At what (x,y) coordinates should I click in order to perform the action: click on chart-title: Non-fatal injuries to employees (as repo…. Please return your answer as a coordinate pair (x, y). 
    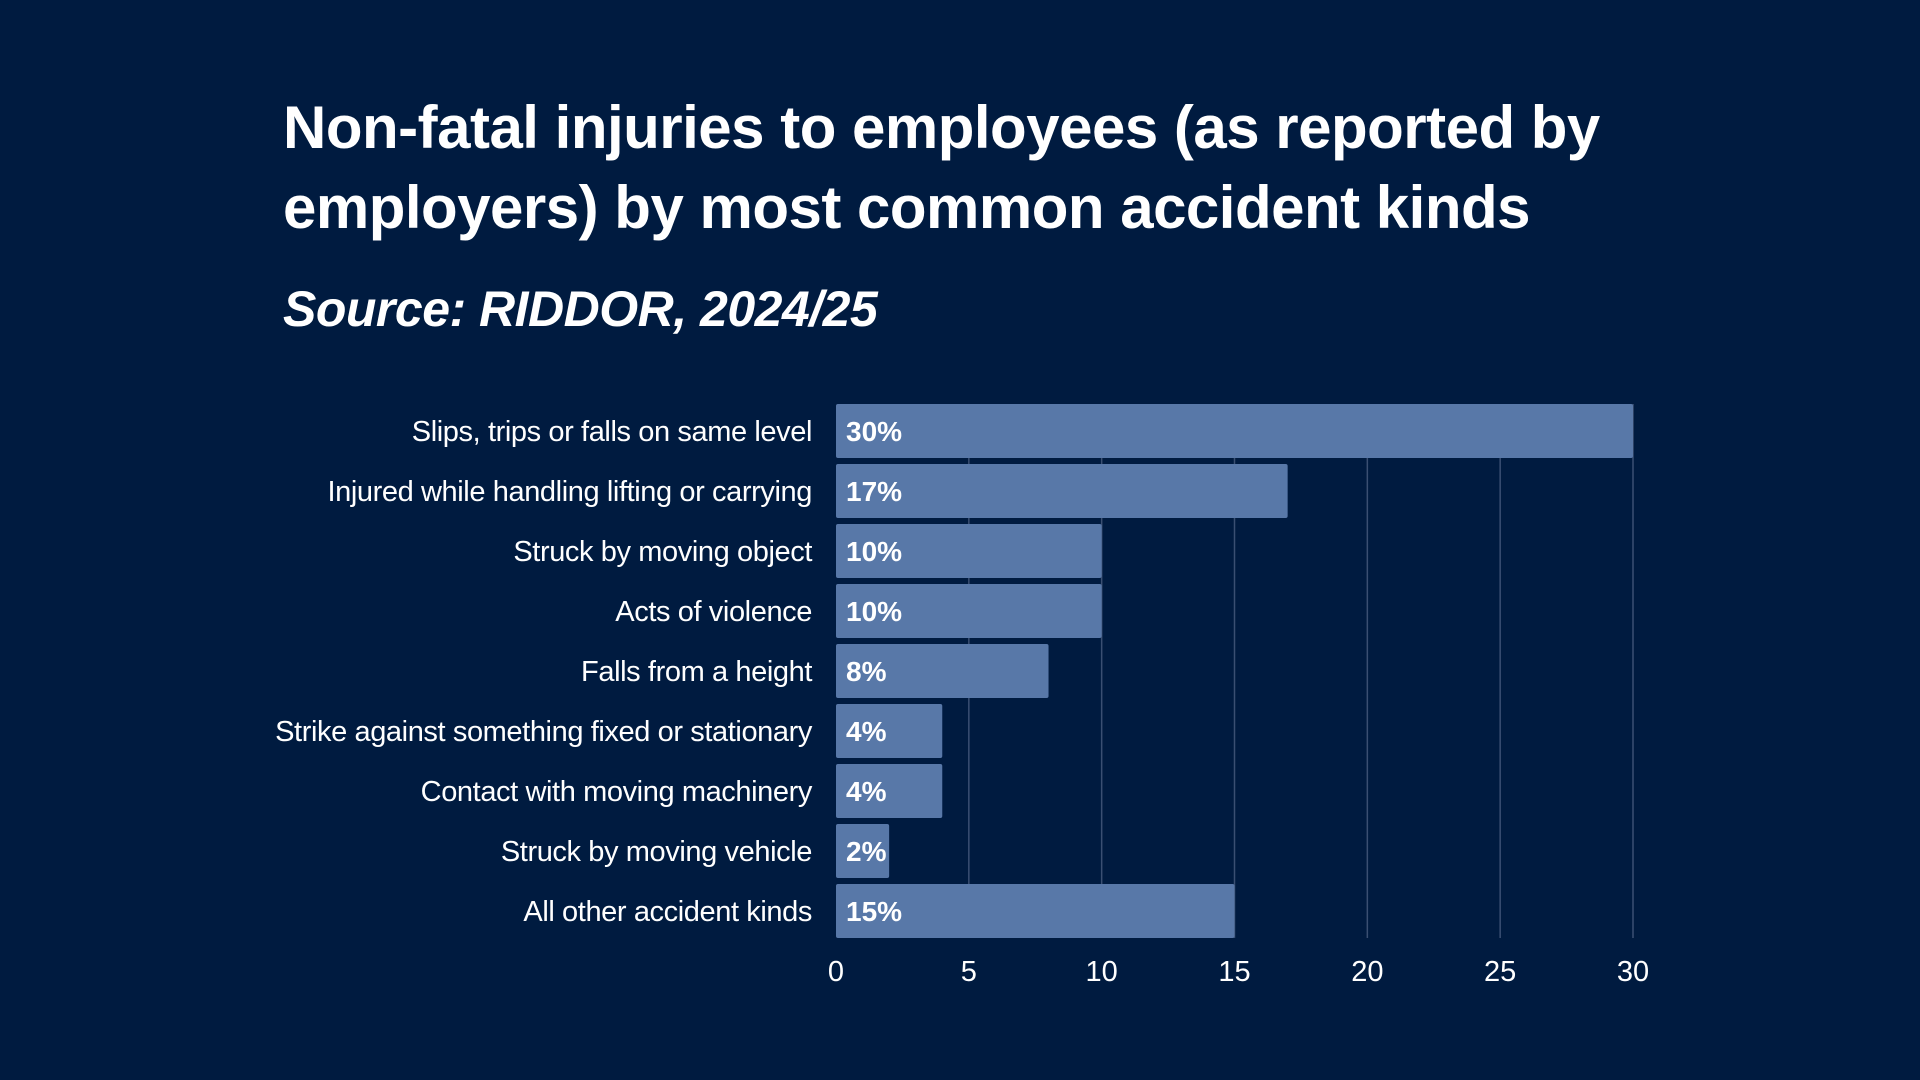
    Looking at the image, I should click on (941, 167).